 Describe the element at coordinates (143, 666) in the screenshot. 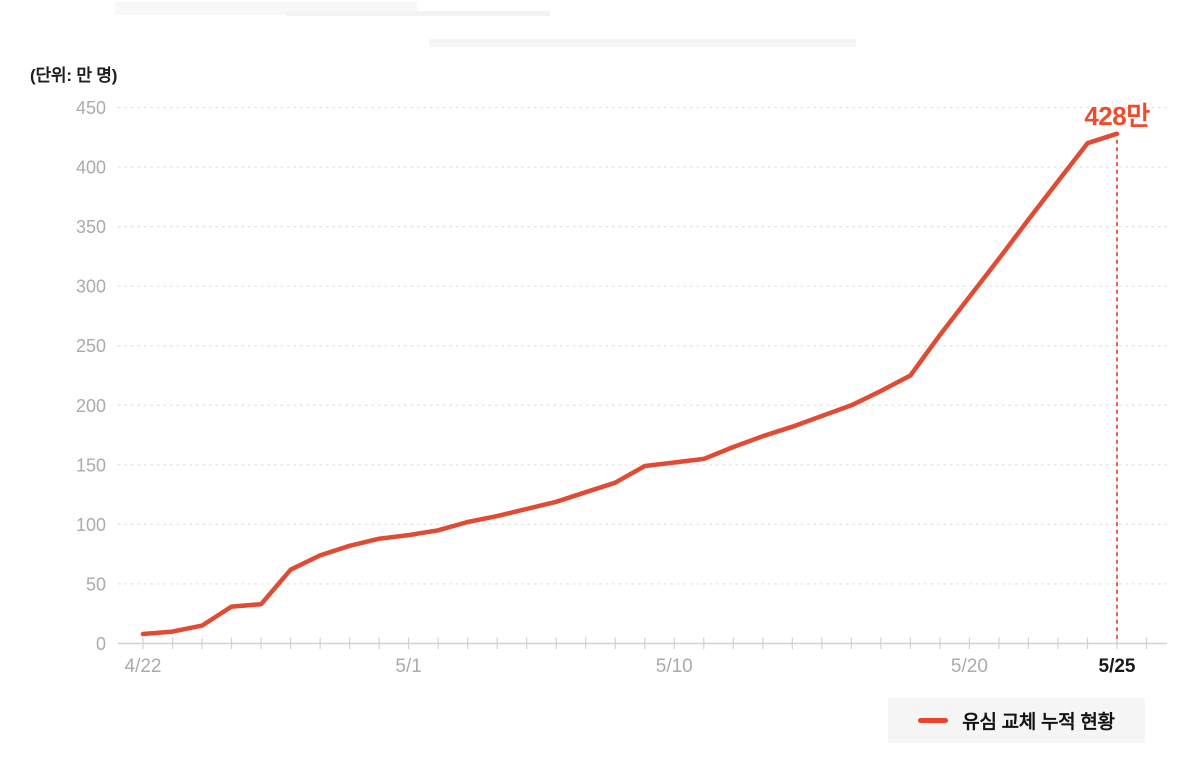

I see `x-tick-label: 4/22` at that location.